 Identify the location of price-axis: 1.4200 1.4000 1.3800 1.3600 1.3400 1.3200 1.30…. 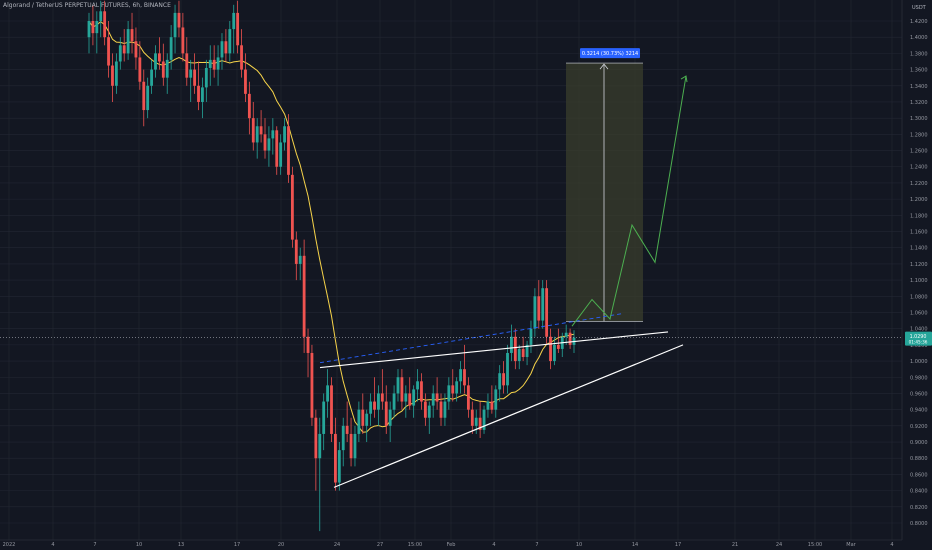
(916, 275).